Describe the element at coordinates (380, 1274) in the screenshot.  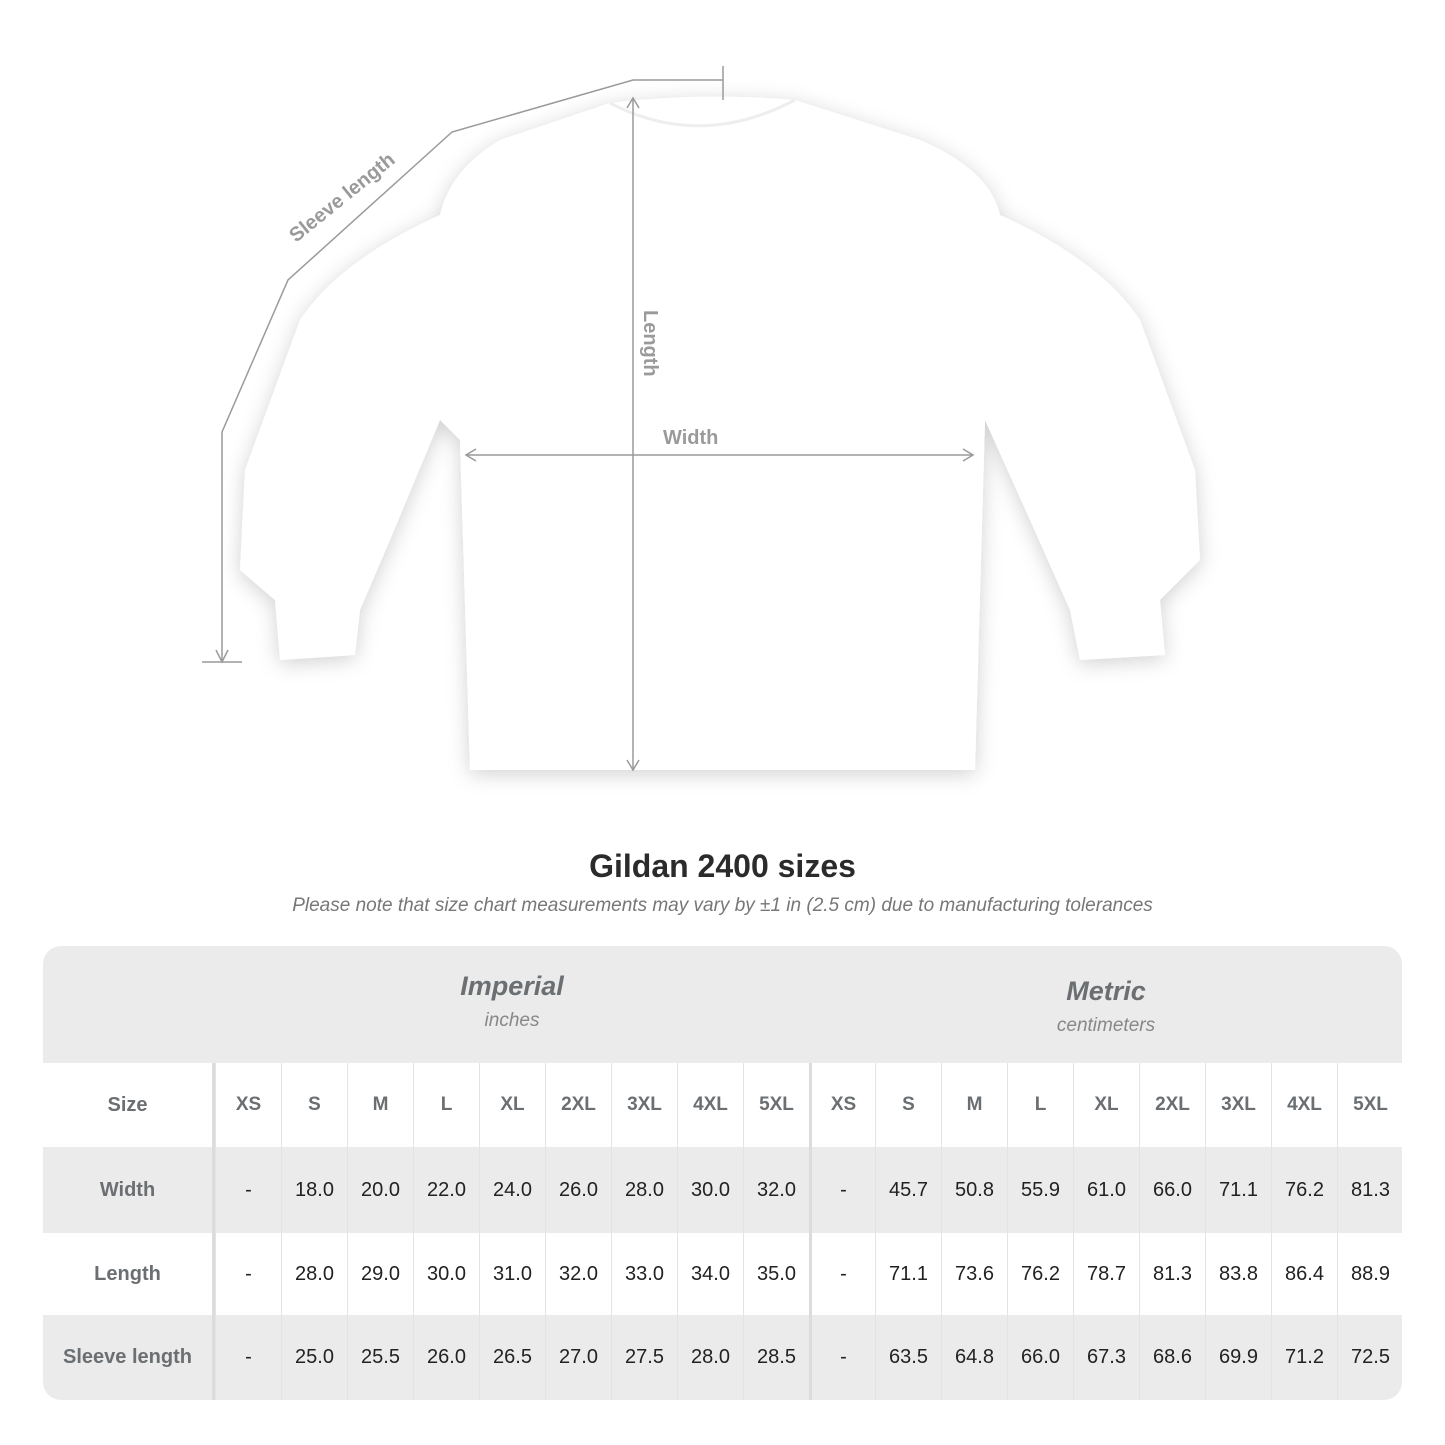
I see `imperial-value-cell: 29.0` at that location.